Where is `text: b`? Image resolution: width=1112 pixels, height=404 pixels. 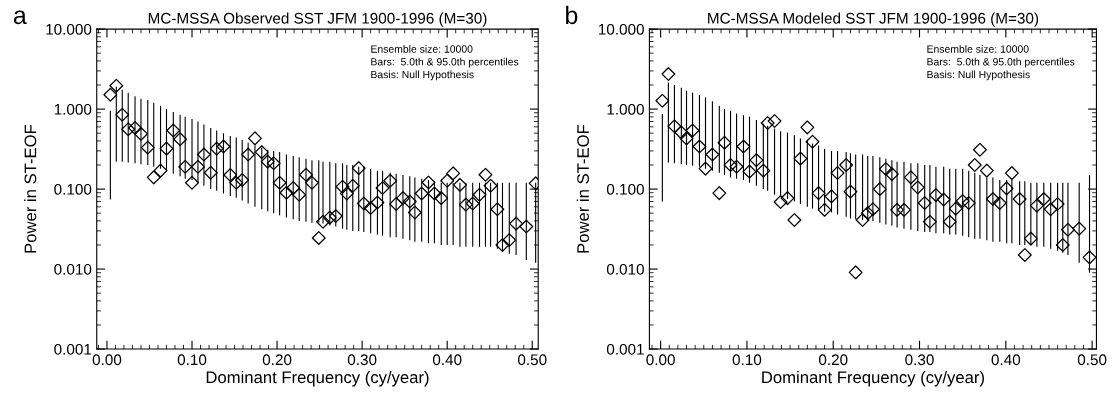 text: b is located at coordinates (572, 15).